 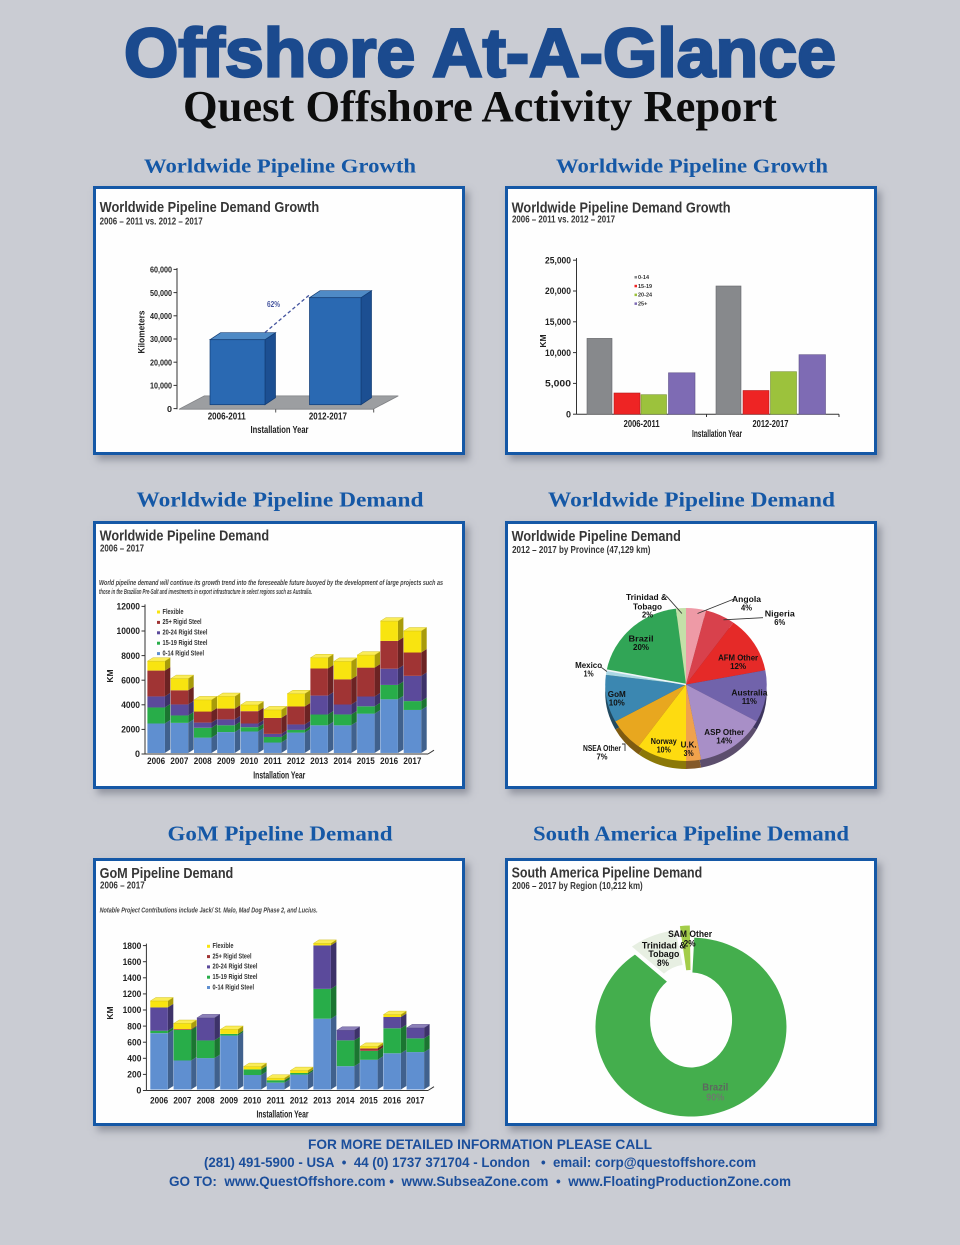 I want to click on svg-text: Australia, so click(x=749, y=692).